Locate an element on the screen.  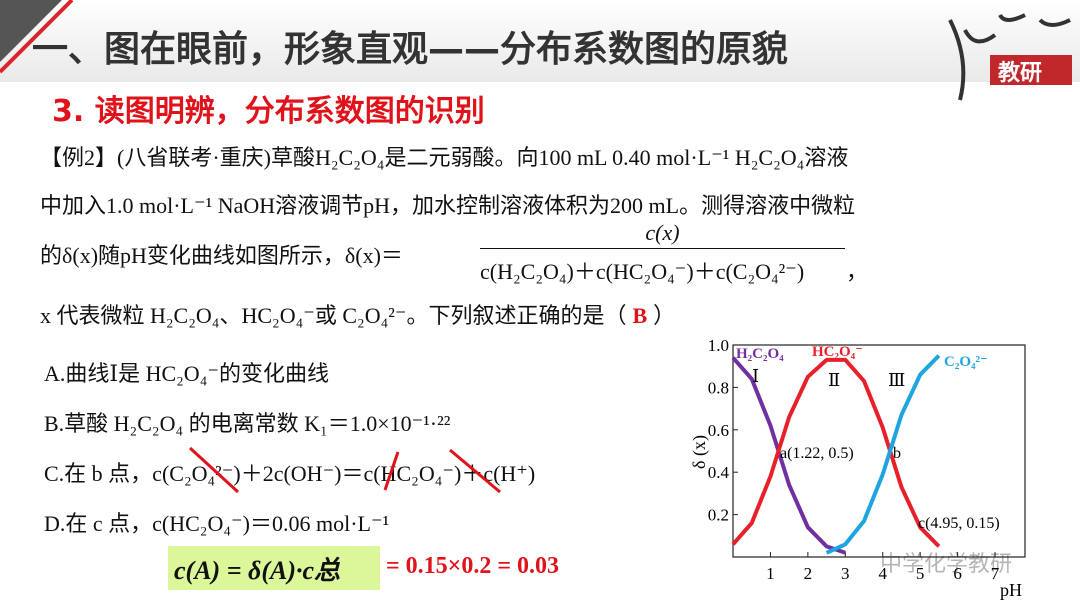
y-axis-label: δ (x) is located at coordinates (699, 452).